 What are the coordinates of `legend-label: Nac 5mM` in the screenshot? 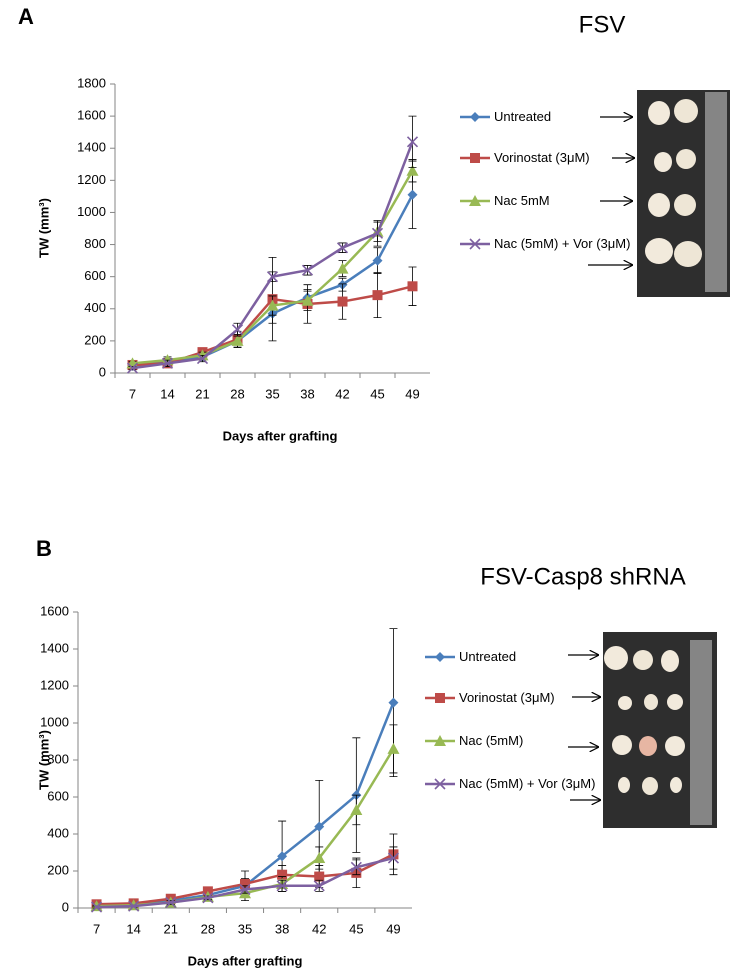 It's located at (522, 200).